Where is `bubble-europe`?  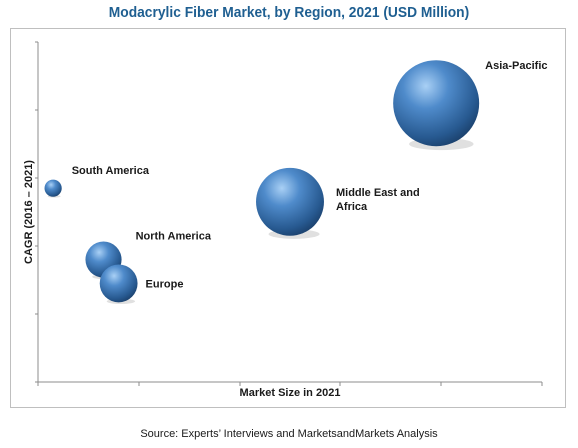 bubble-europe is located at coordinates (118, 283).